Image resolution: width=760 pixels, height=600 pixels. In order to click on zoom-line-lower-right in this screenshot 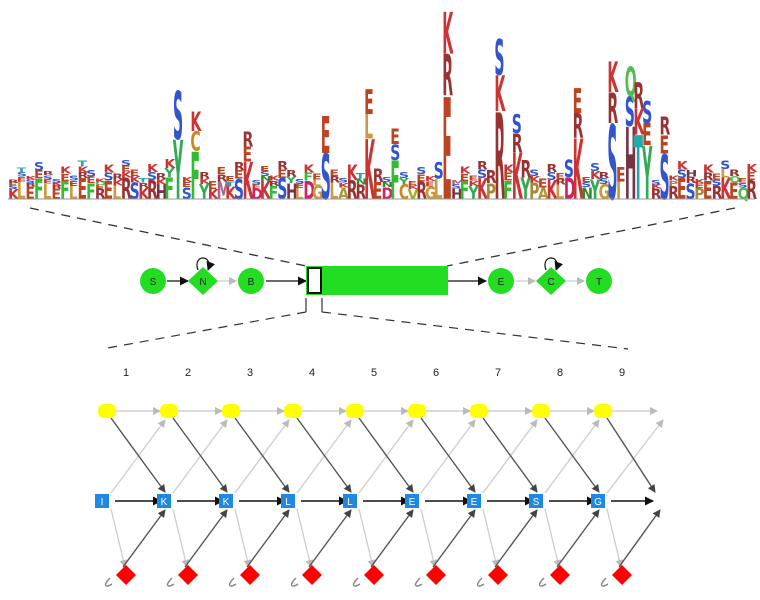, I will do `click(475, 330)`.